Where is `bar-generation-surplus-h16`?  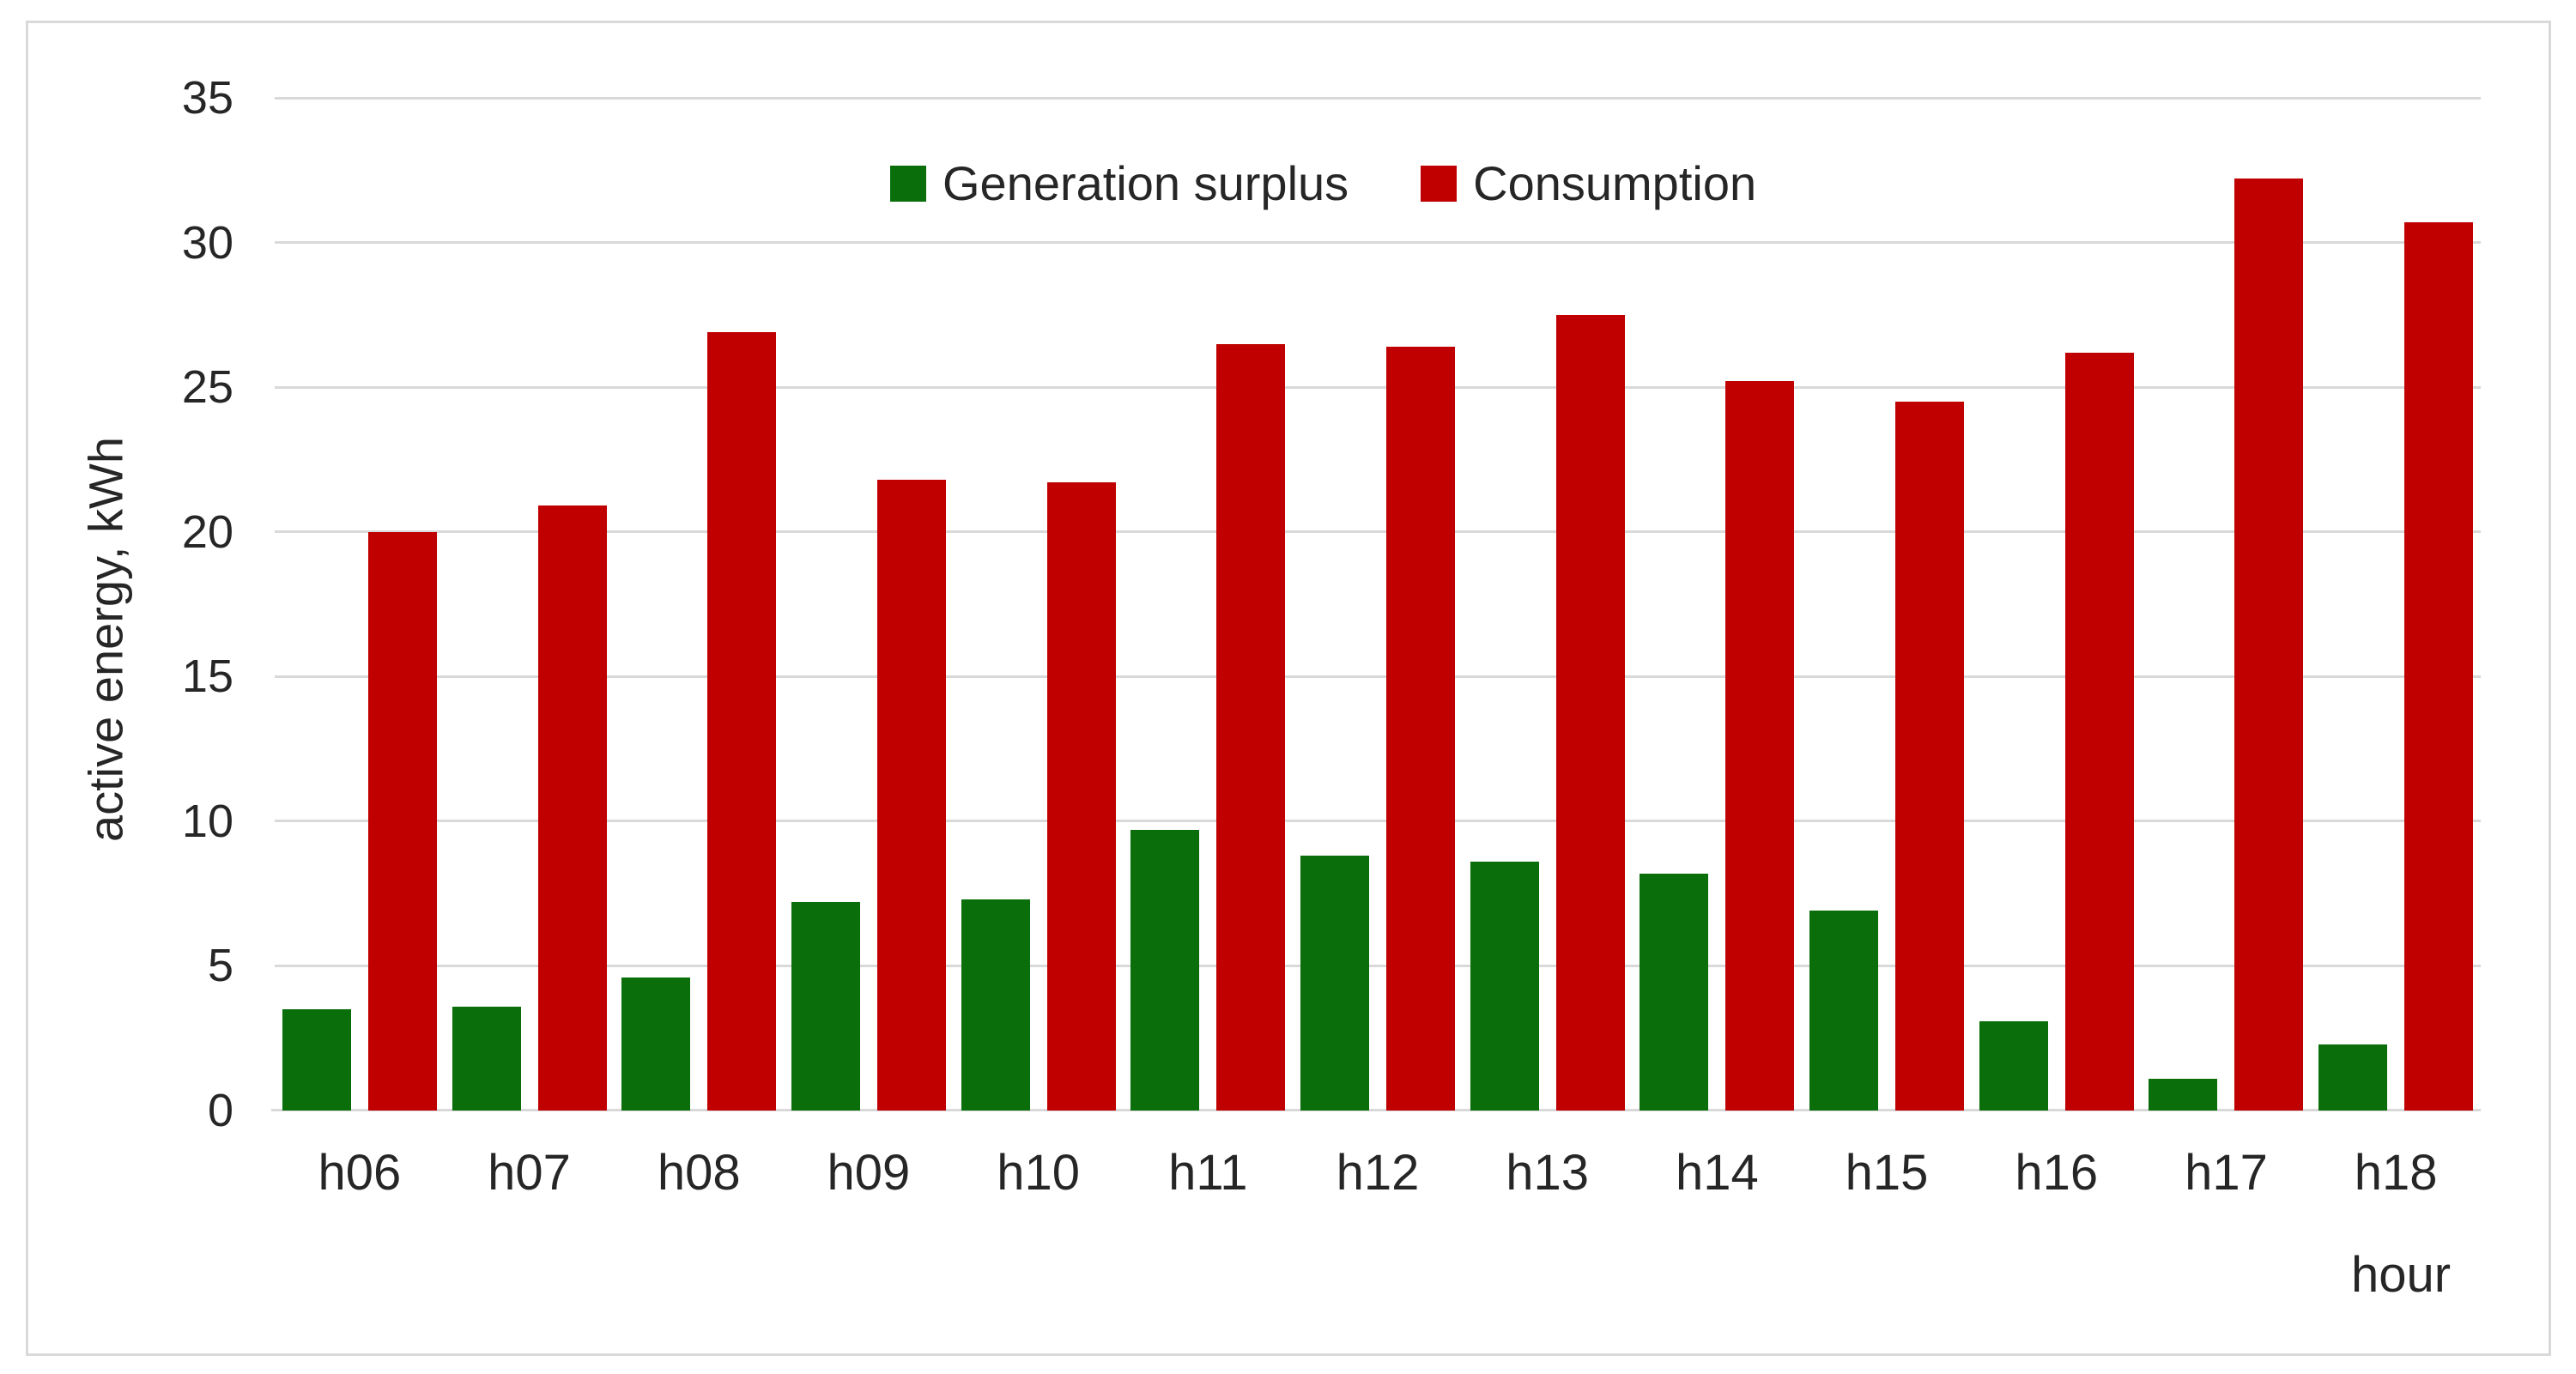 bar-generation-surplus-h16 is located at coordinates (2013, 1065).